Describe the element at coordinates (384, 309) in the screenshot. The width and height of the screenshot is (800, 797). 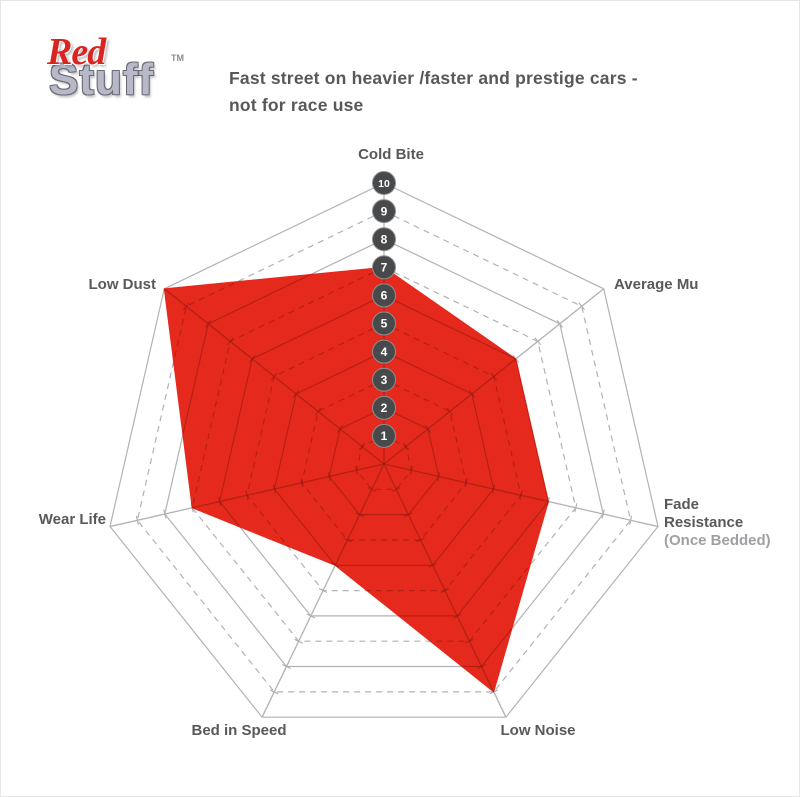
I see `scale-markers: 1 2 3 4 5 6 7 8 9 10` at that location.